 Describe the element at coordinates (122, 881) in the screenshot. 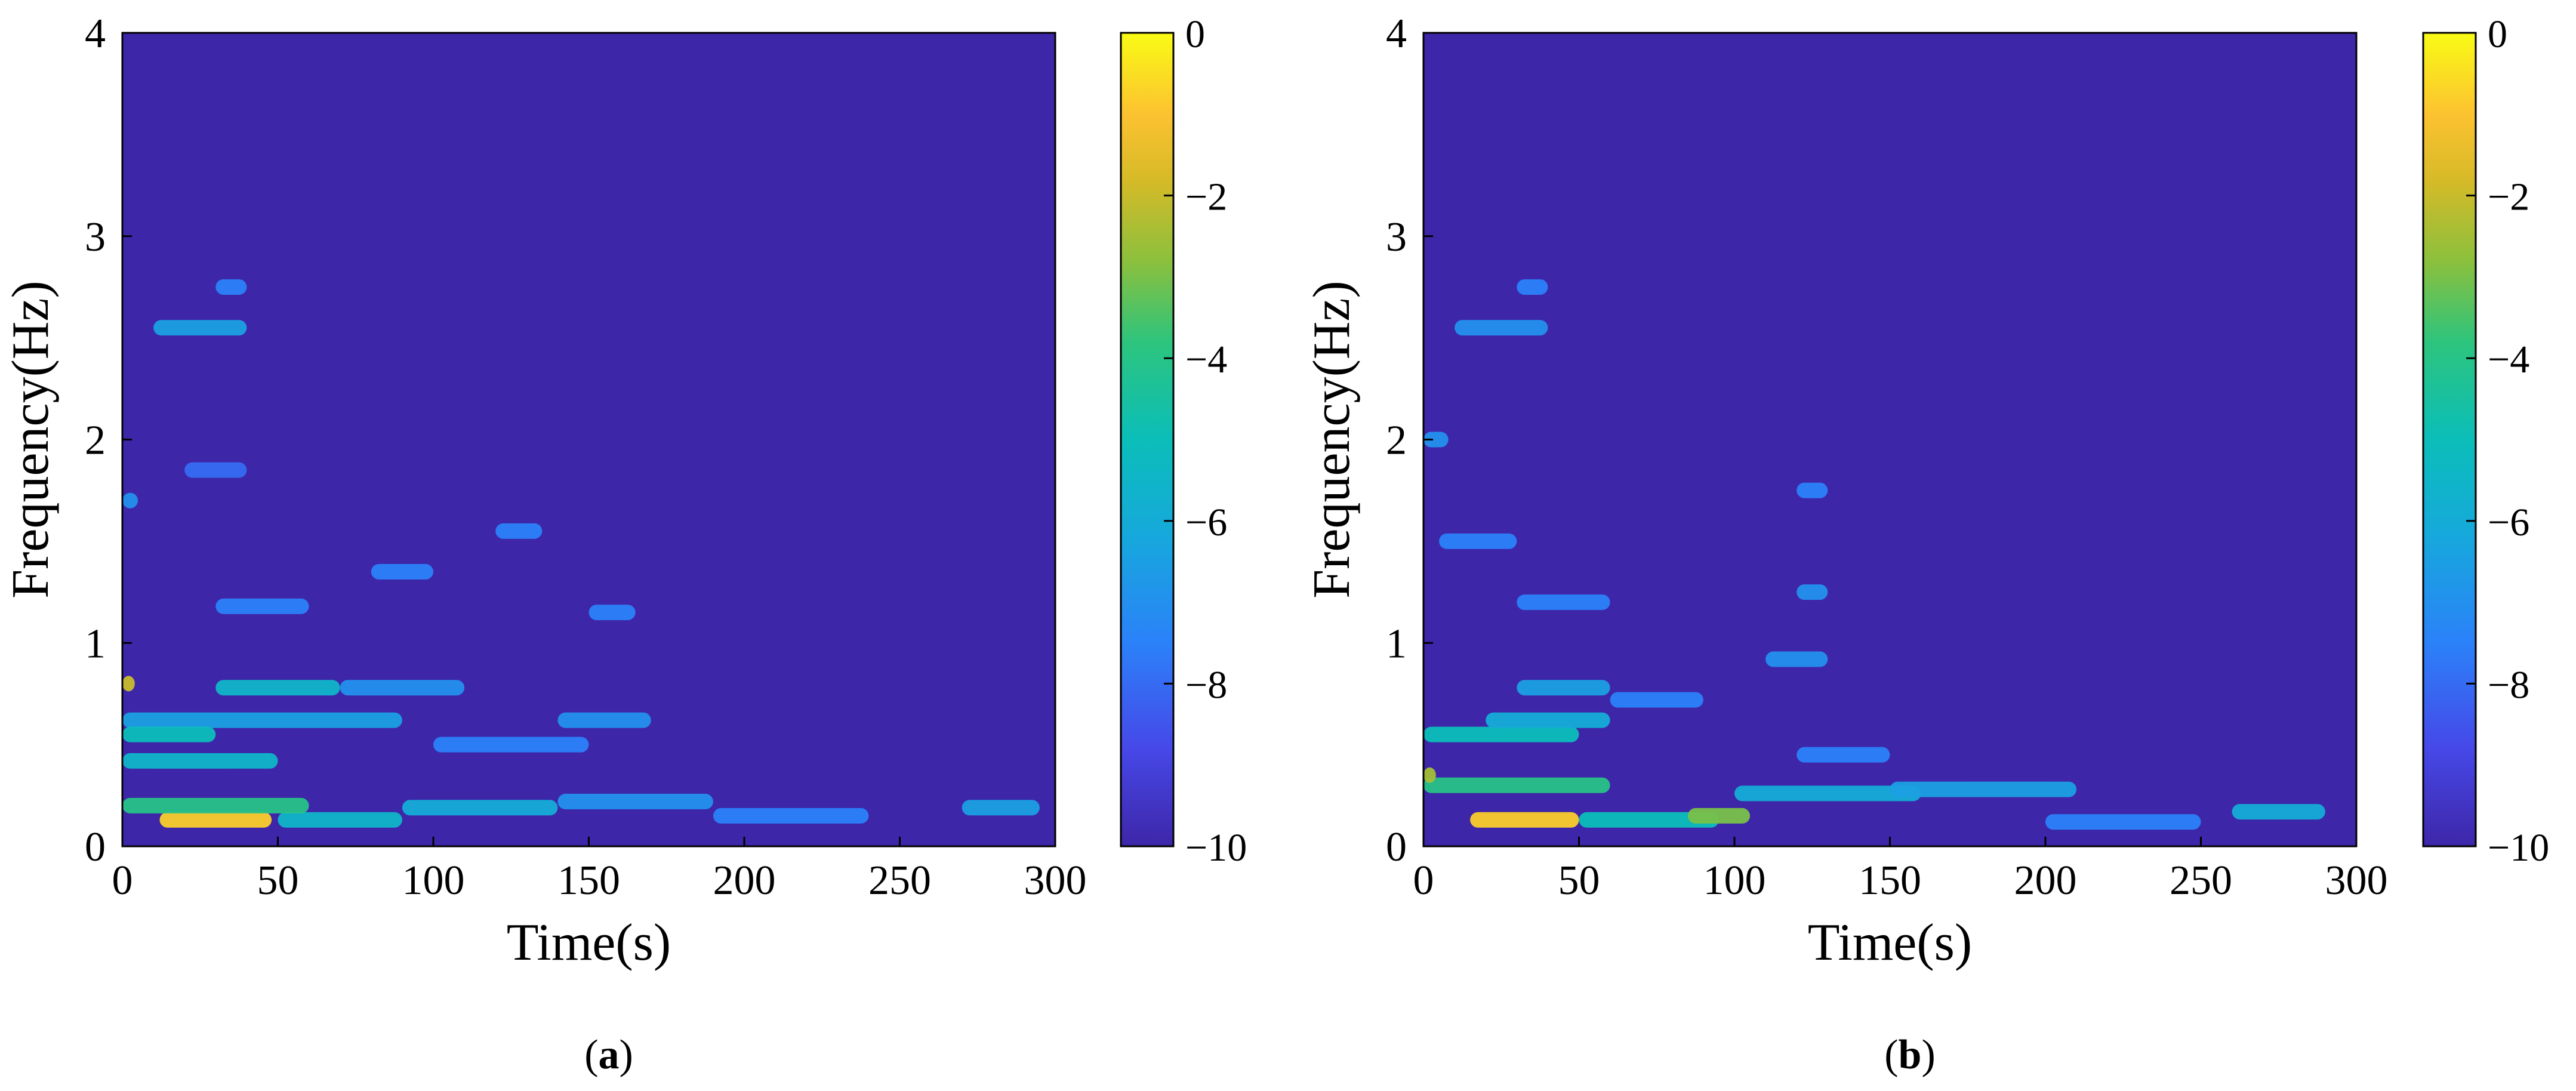

I see `panel-a-x-tick-label: 0` at that location.